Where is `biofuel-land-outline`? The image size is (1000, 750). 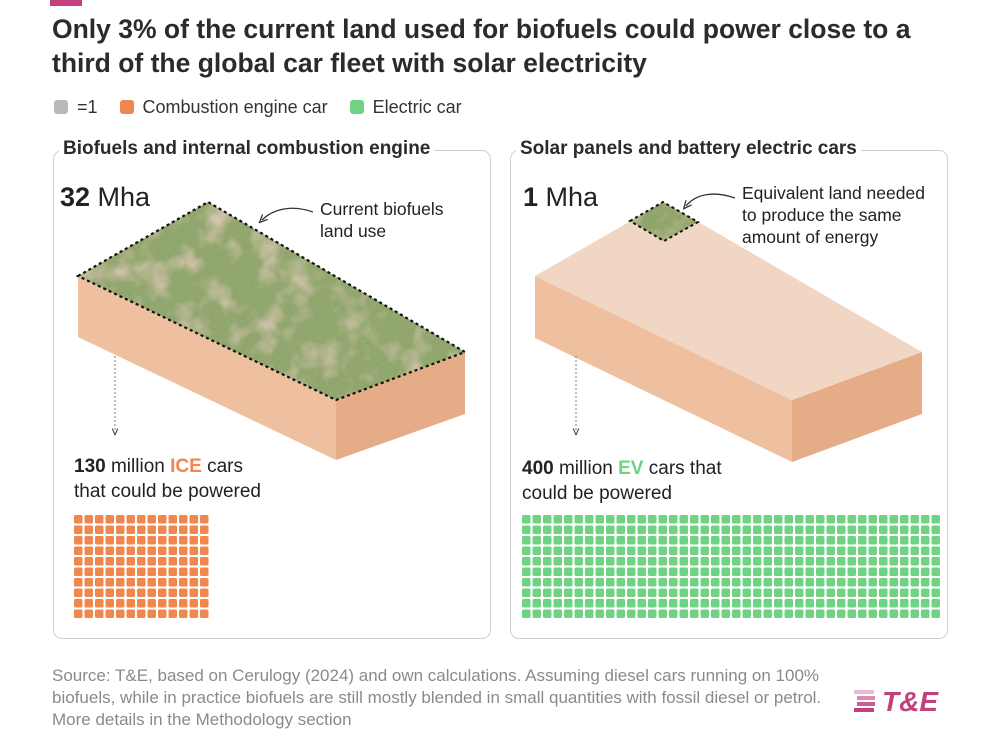
biofuel-land-outline is located at coordinates (271, 301).